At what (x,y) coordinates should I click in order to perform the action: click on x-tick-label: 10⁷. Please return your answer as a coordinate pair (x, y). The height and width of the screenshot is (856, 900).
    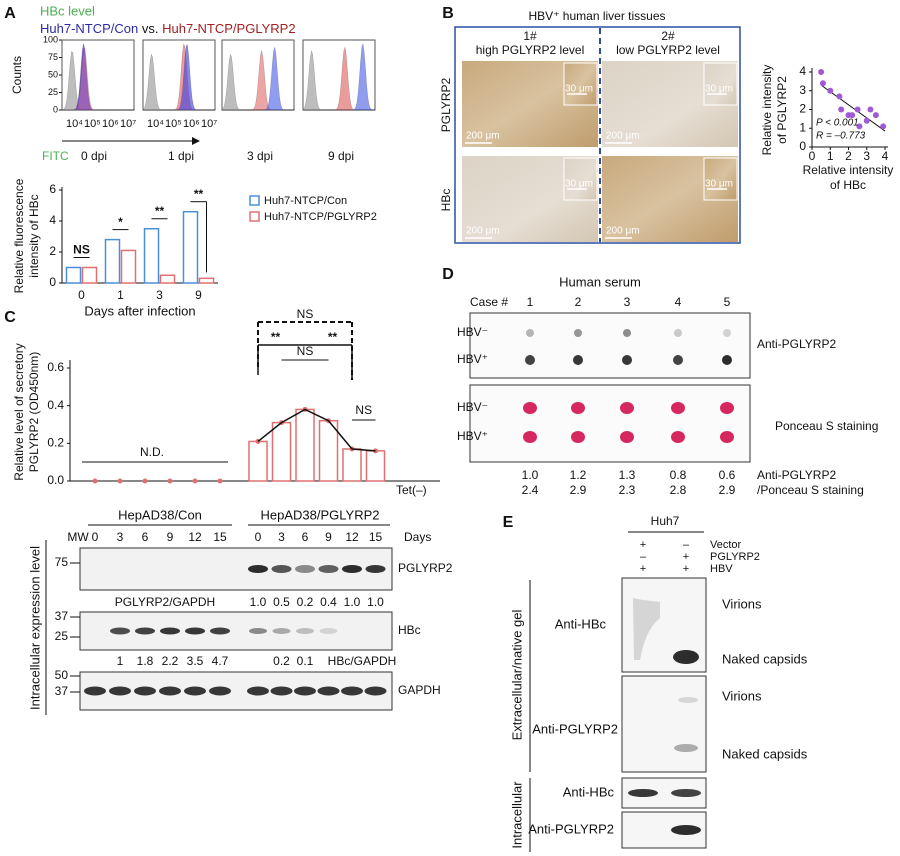
    Looking at the image, I should click on (209, 124).